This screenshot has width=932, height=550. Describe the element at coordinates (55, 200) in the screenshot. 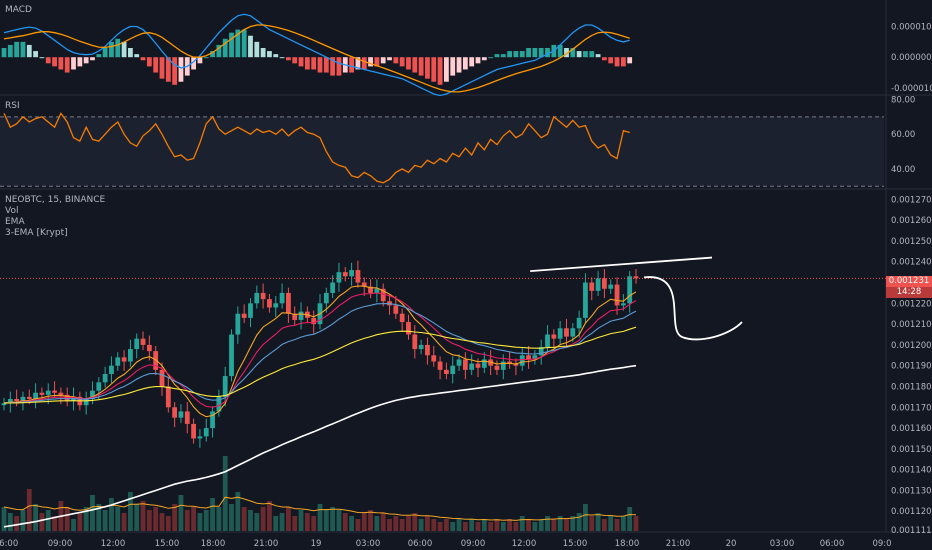

I see `main-symbol-label: NEOBTC, 15, BINANCE` at that location.